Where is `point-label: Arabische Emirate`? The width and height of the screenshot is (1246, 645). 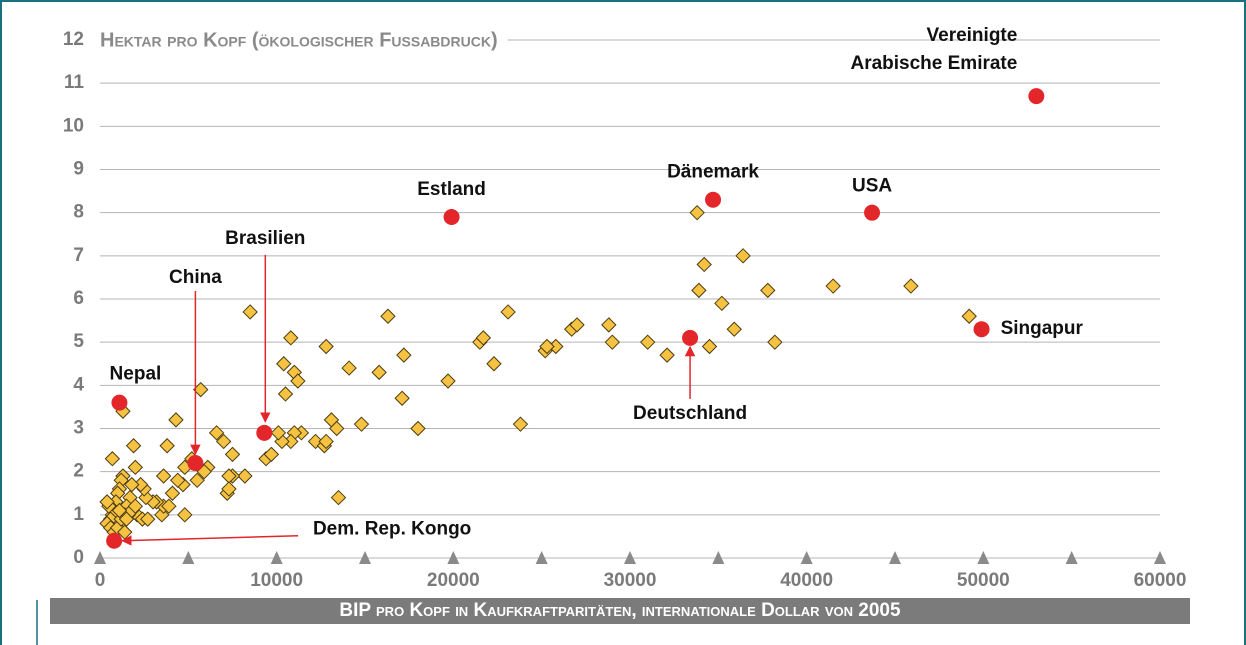 point-label: Arabische Emirate is located at coordinates (933, 63).